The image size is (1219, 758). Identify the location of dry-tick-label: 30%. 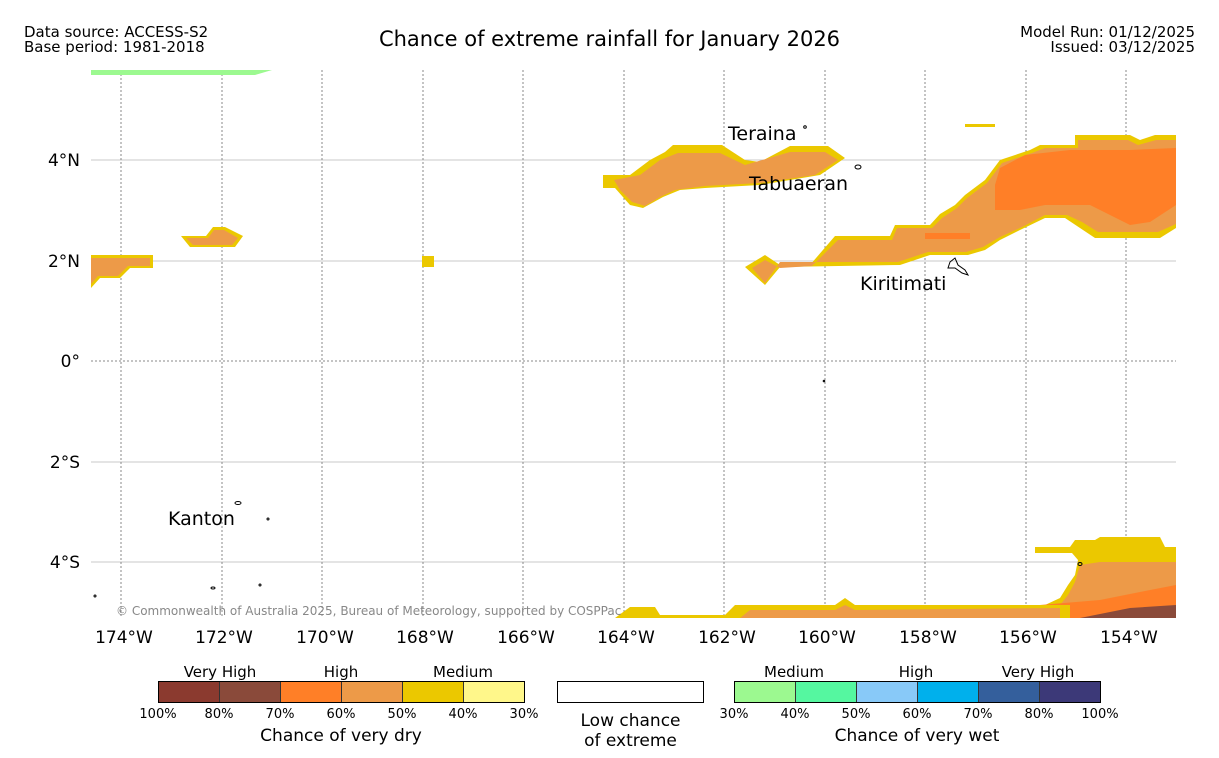
(524, 714).